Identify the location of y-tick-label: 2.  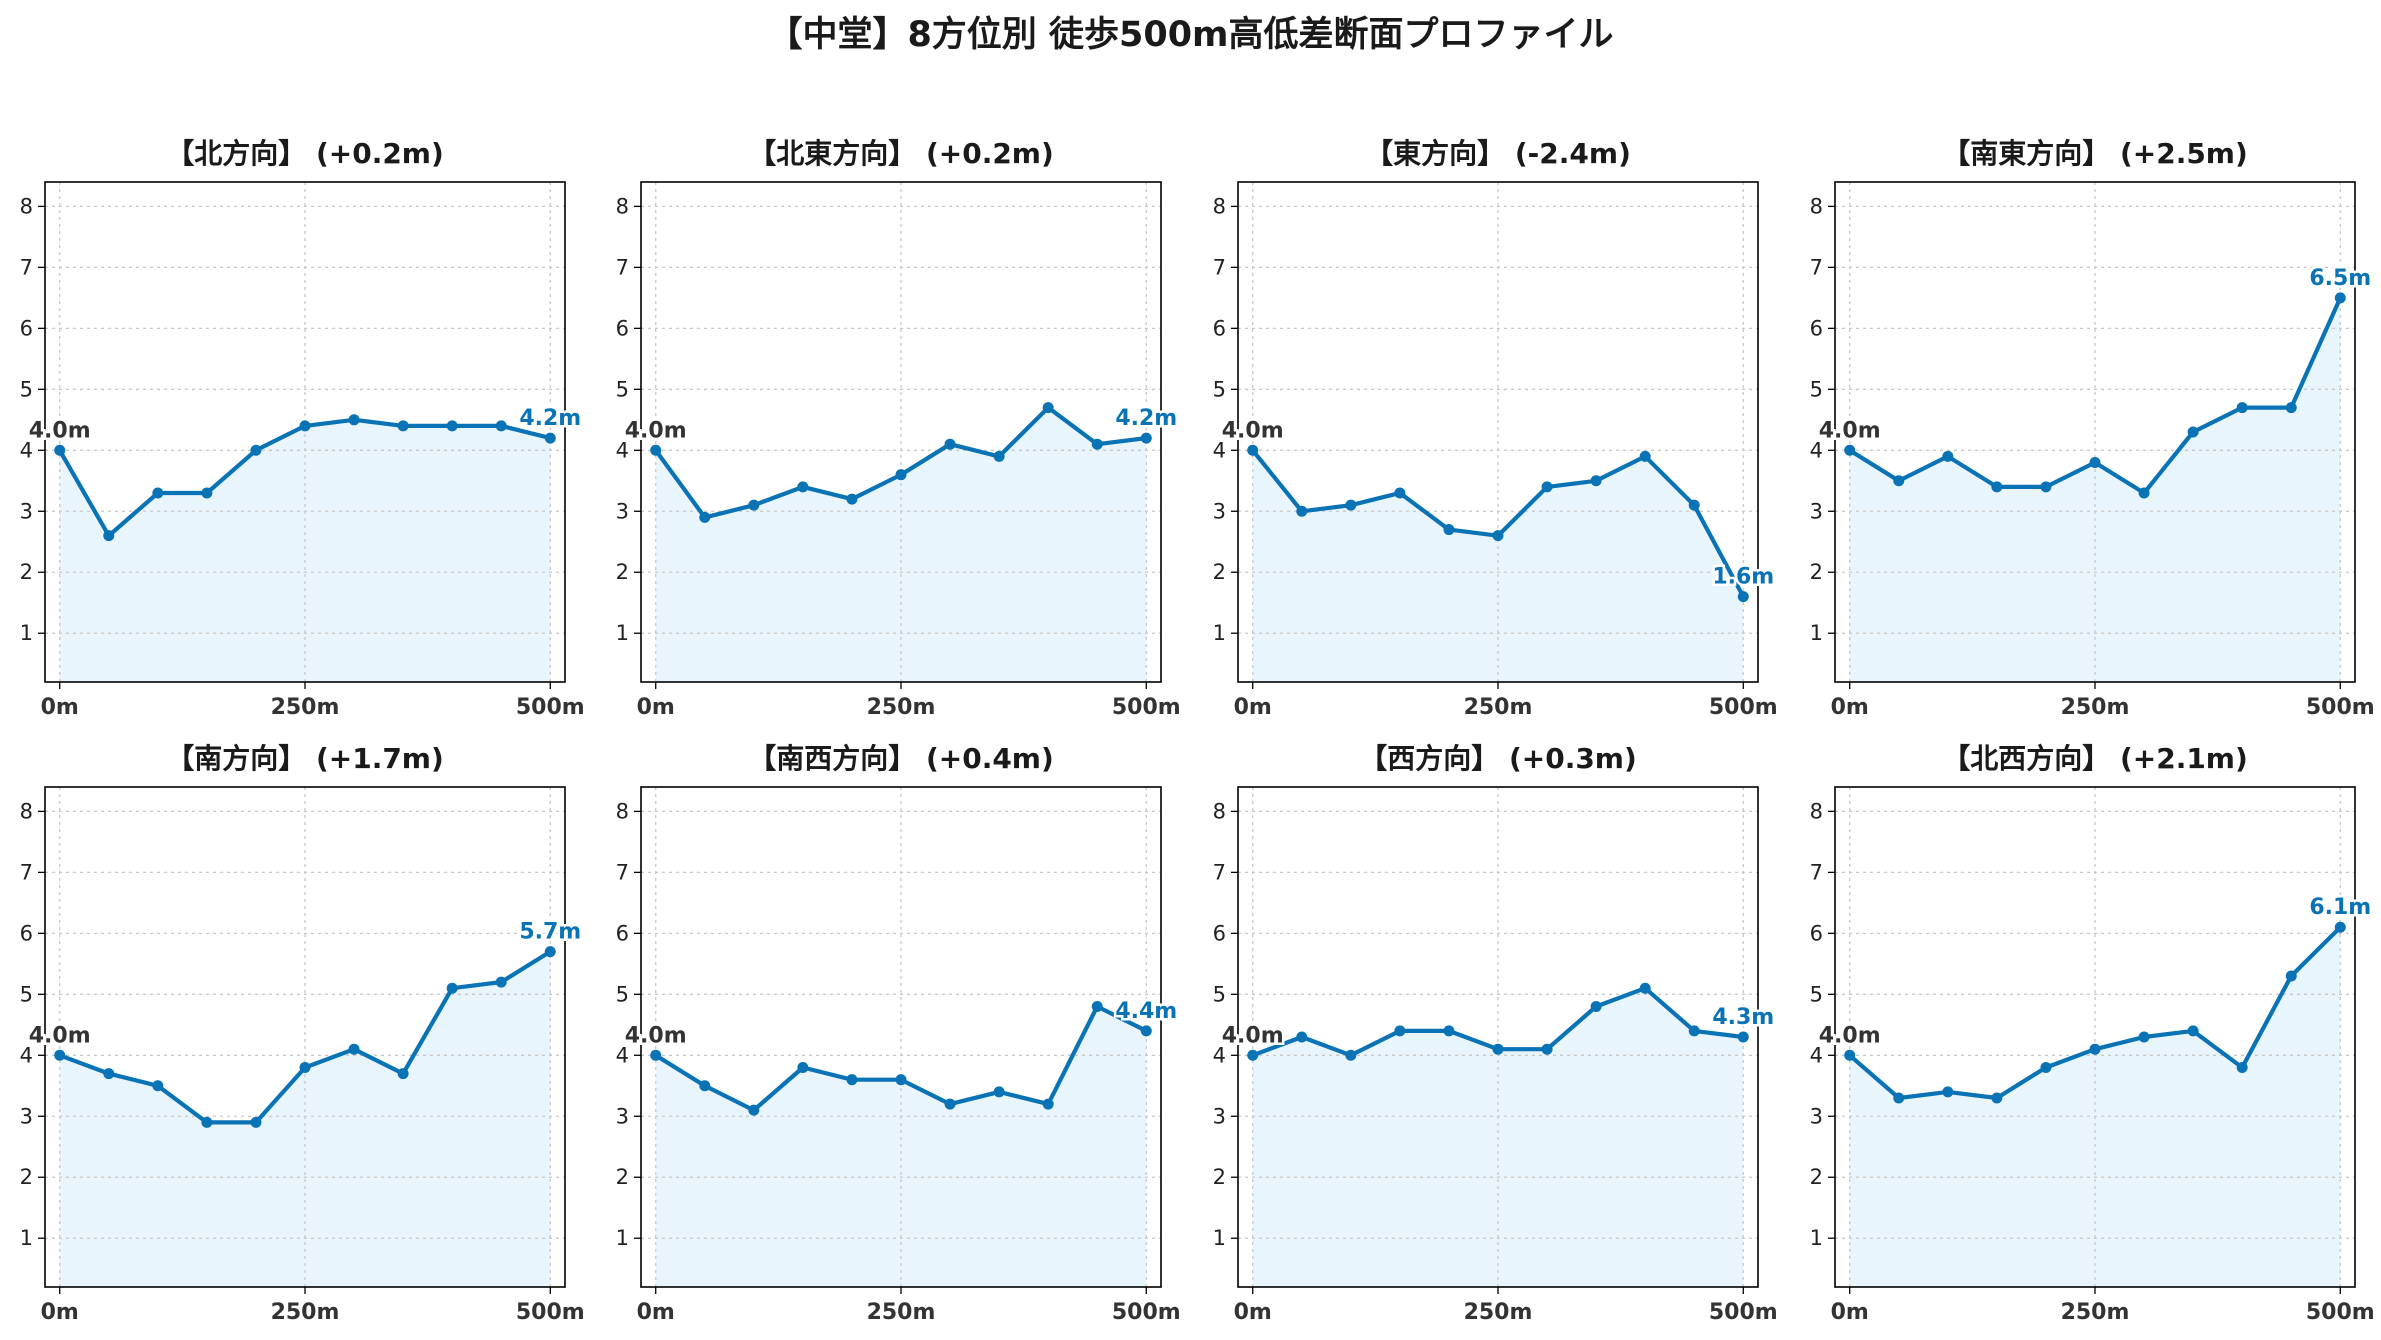
(26, 572).